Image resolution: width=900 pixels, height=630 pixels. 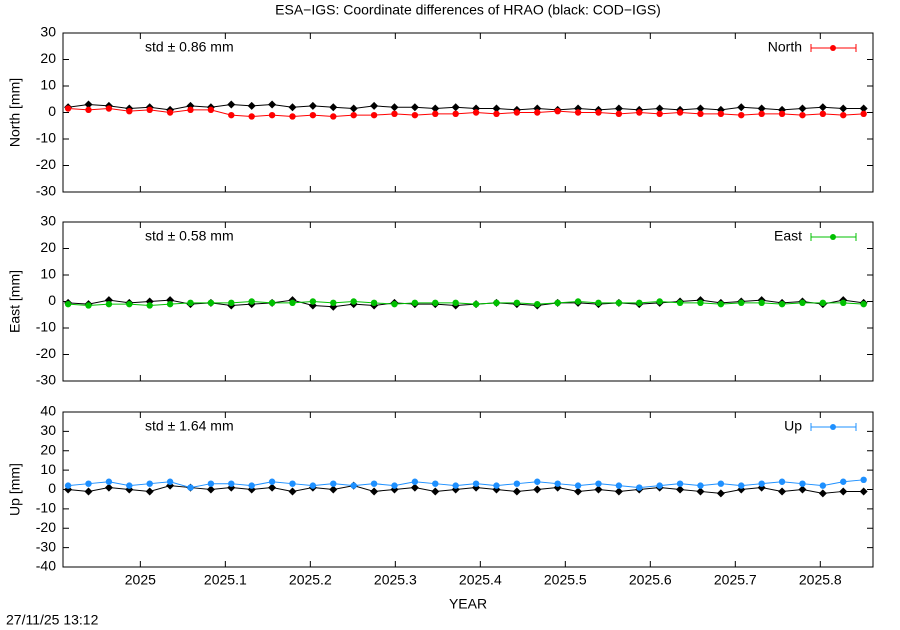 What do you see at coordinates (48, 85) in the screenshot?
I see `y-tick-label: 10` at bounding box center [48, 85].